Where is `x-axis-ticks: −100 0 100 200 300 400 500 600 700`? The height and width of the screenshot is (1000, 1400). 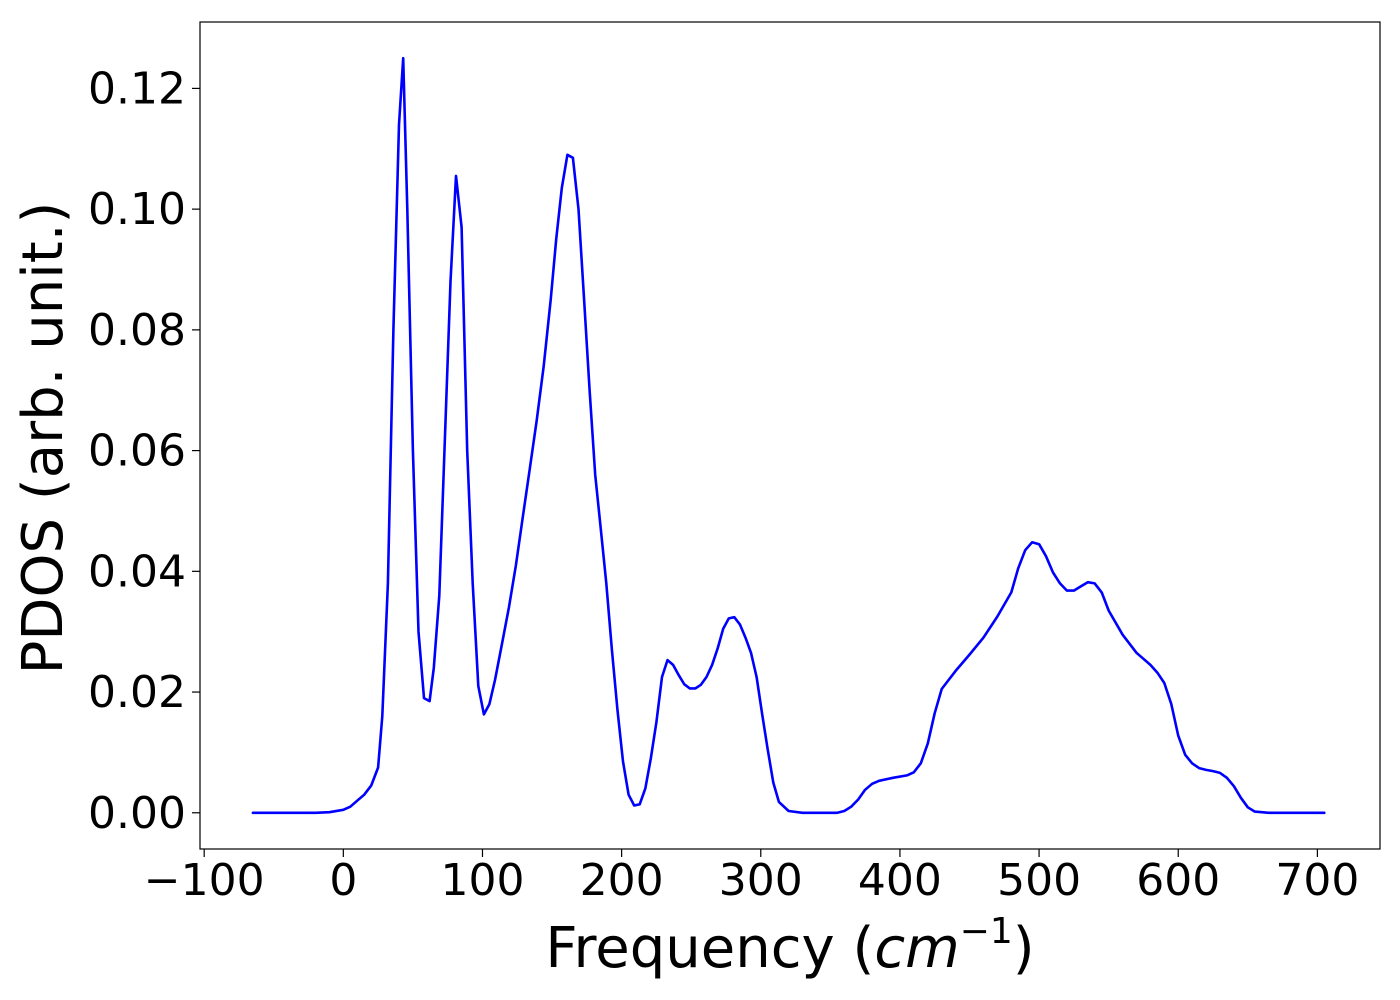
x-axis-ticks: −100 0 100 200 300 400 500 600 700 is located at coordinates (751, 877).